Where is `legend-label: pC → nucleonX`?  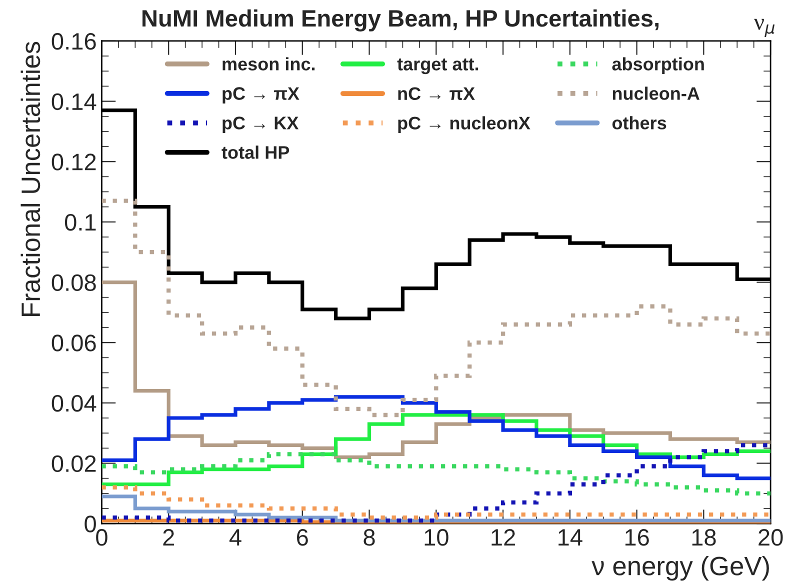 legend-label: pC → nucleonX is located at coordinates (464, 125).